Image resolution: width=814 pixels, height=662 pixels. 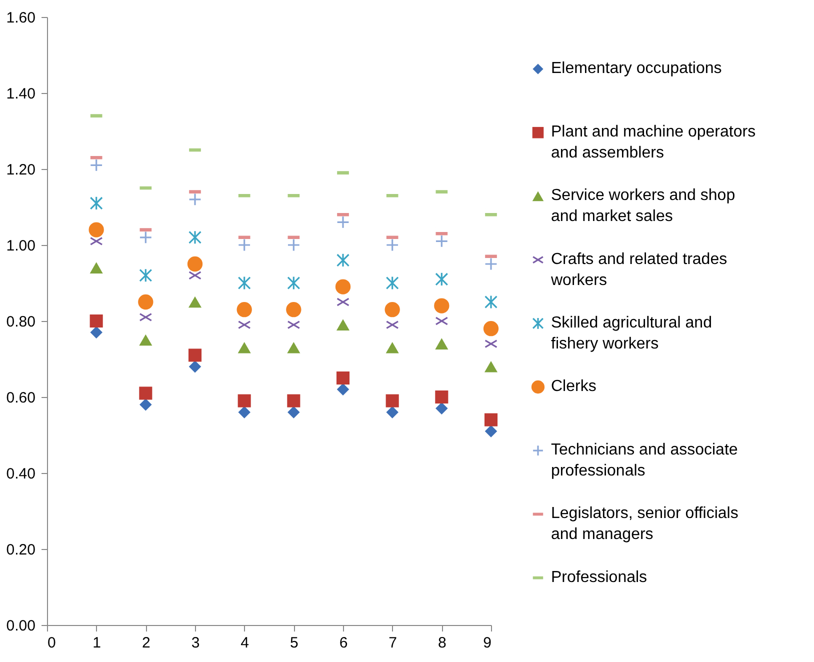 I want to click on y-tick-label: 1.40, so click(x=21, y=94).